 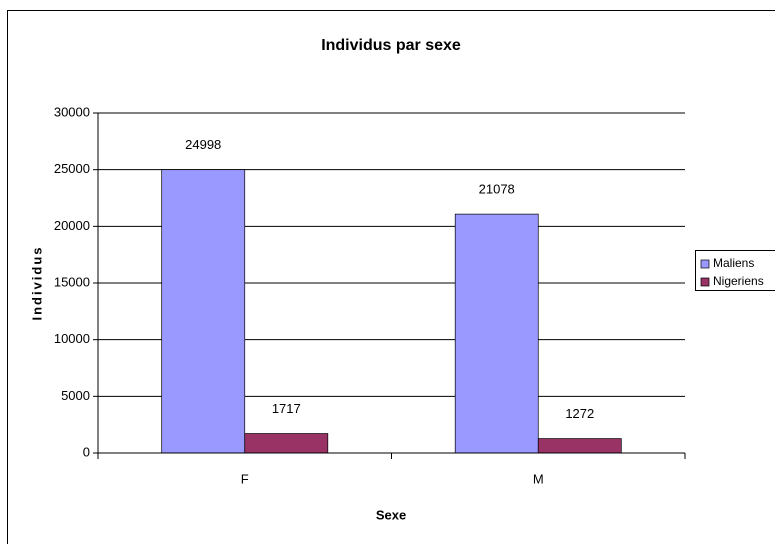 I want to click on legend-label: Maliens, so click(x=733, y=263).